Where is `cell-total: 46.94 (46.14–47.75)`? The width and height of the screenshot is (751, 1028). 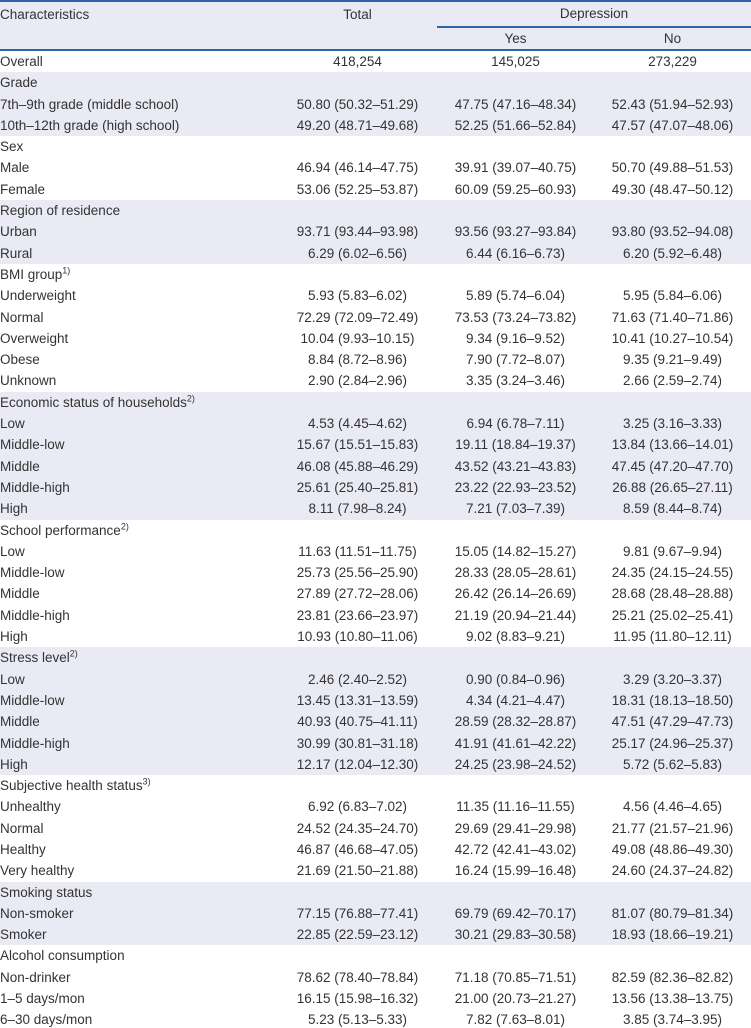
cell-total: 46.94 (46.14–47.75) is located at coordinates (357, 168).